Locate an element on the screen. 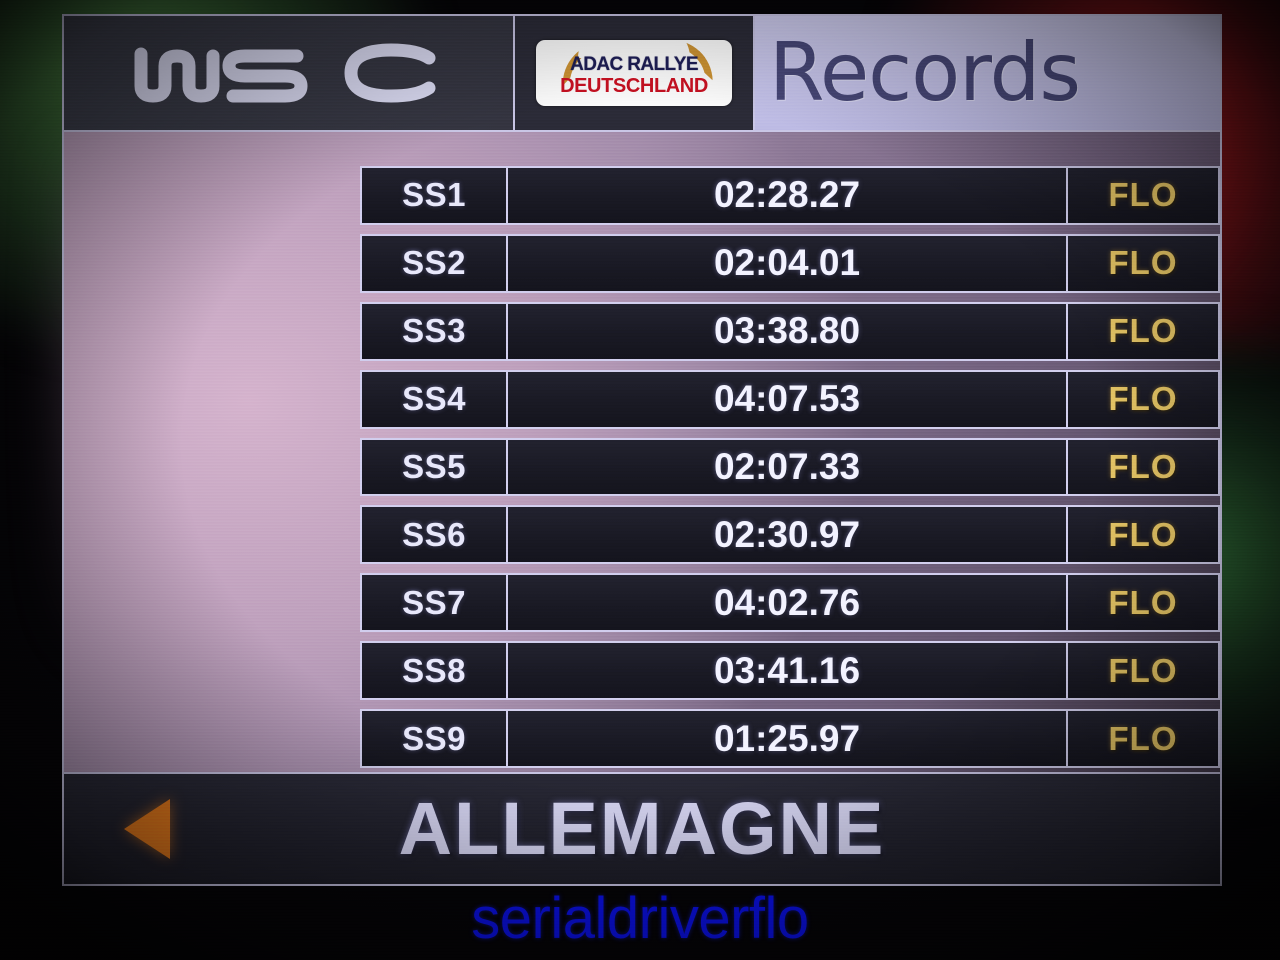 Image resolution: width=1280 pixels, height=960 pixels. table-row: SS2 02:04.01 FLO is located at coordinates (790, 263).